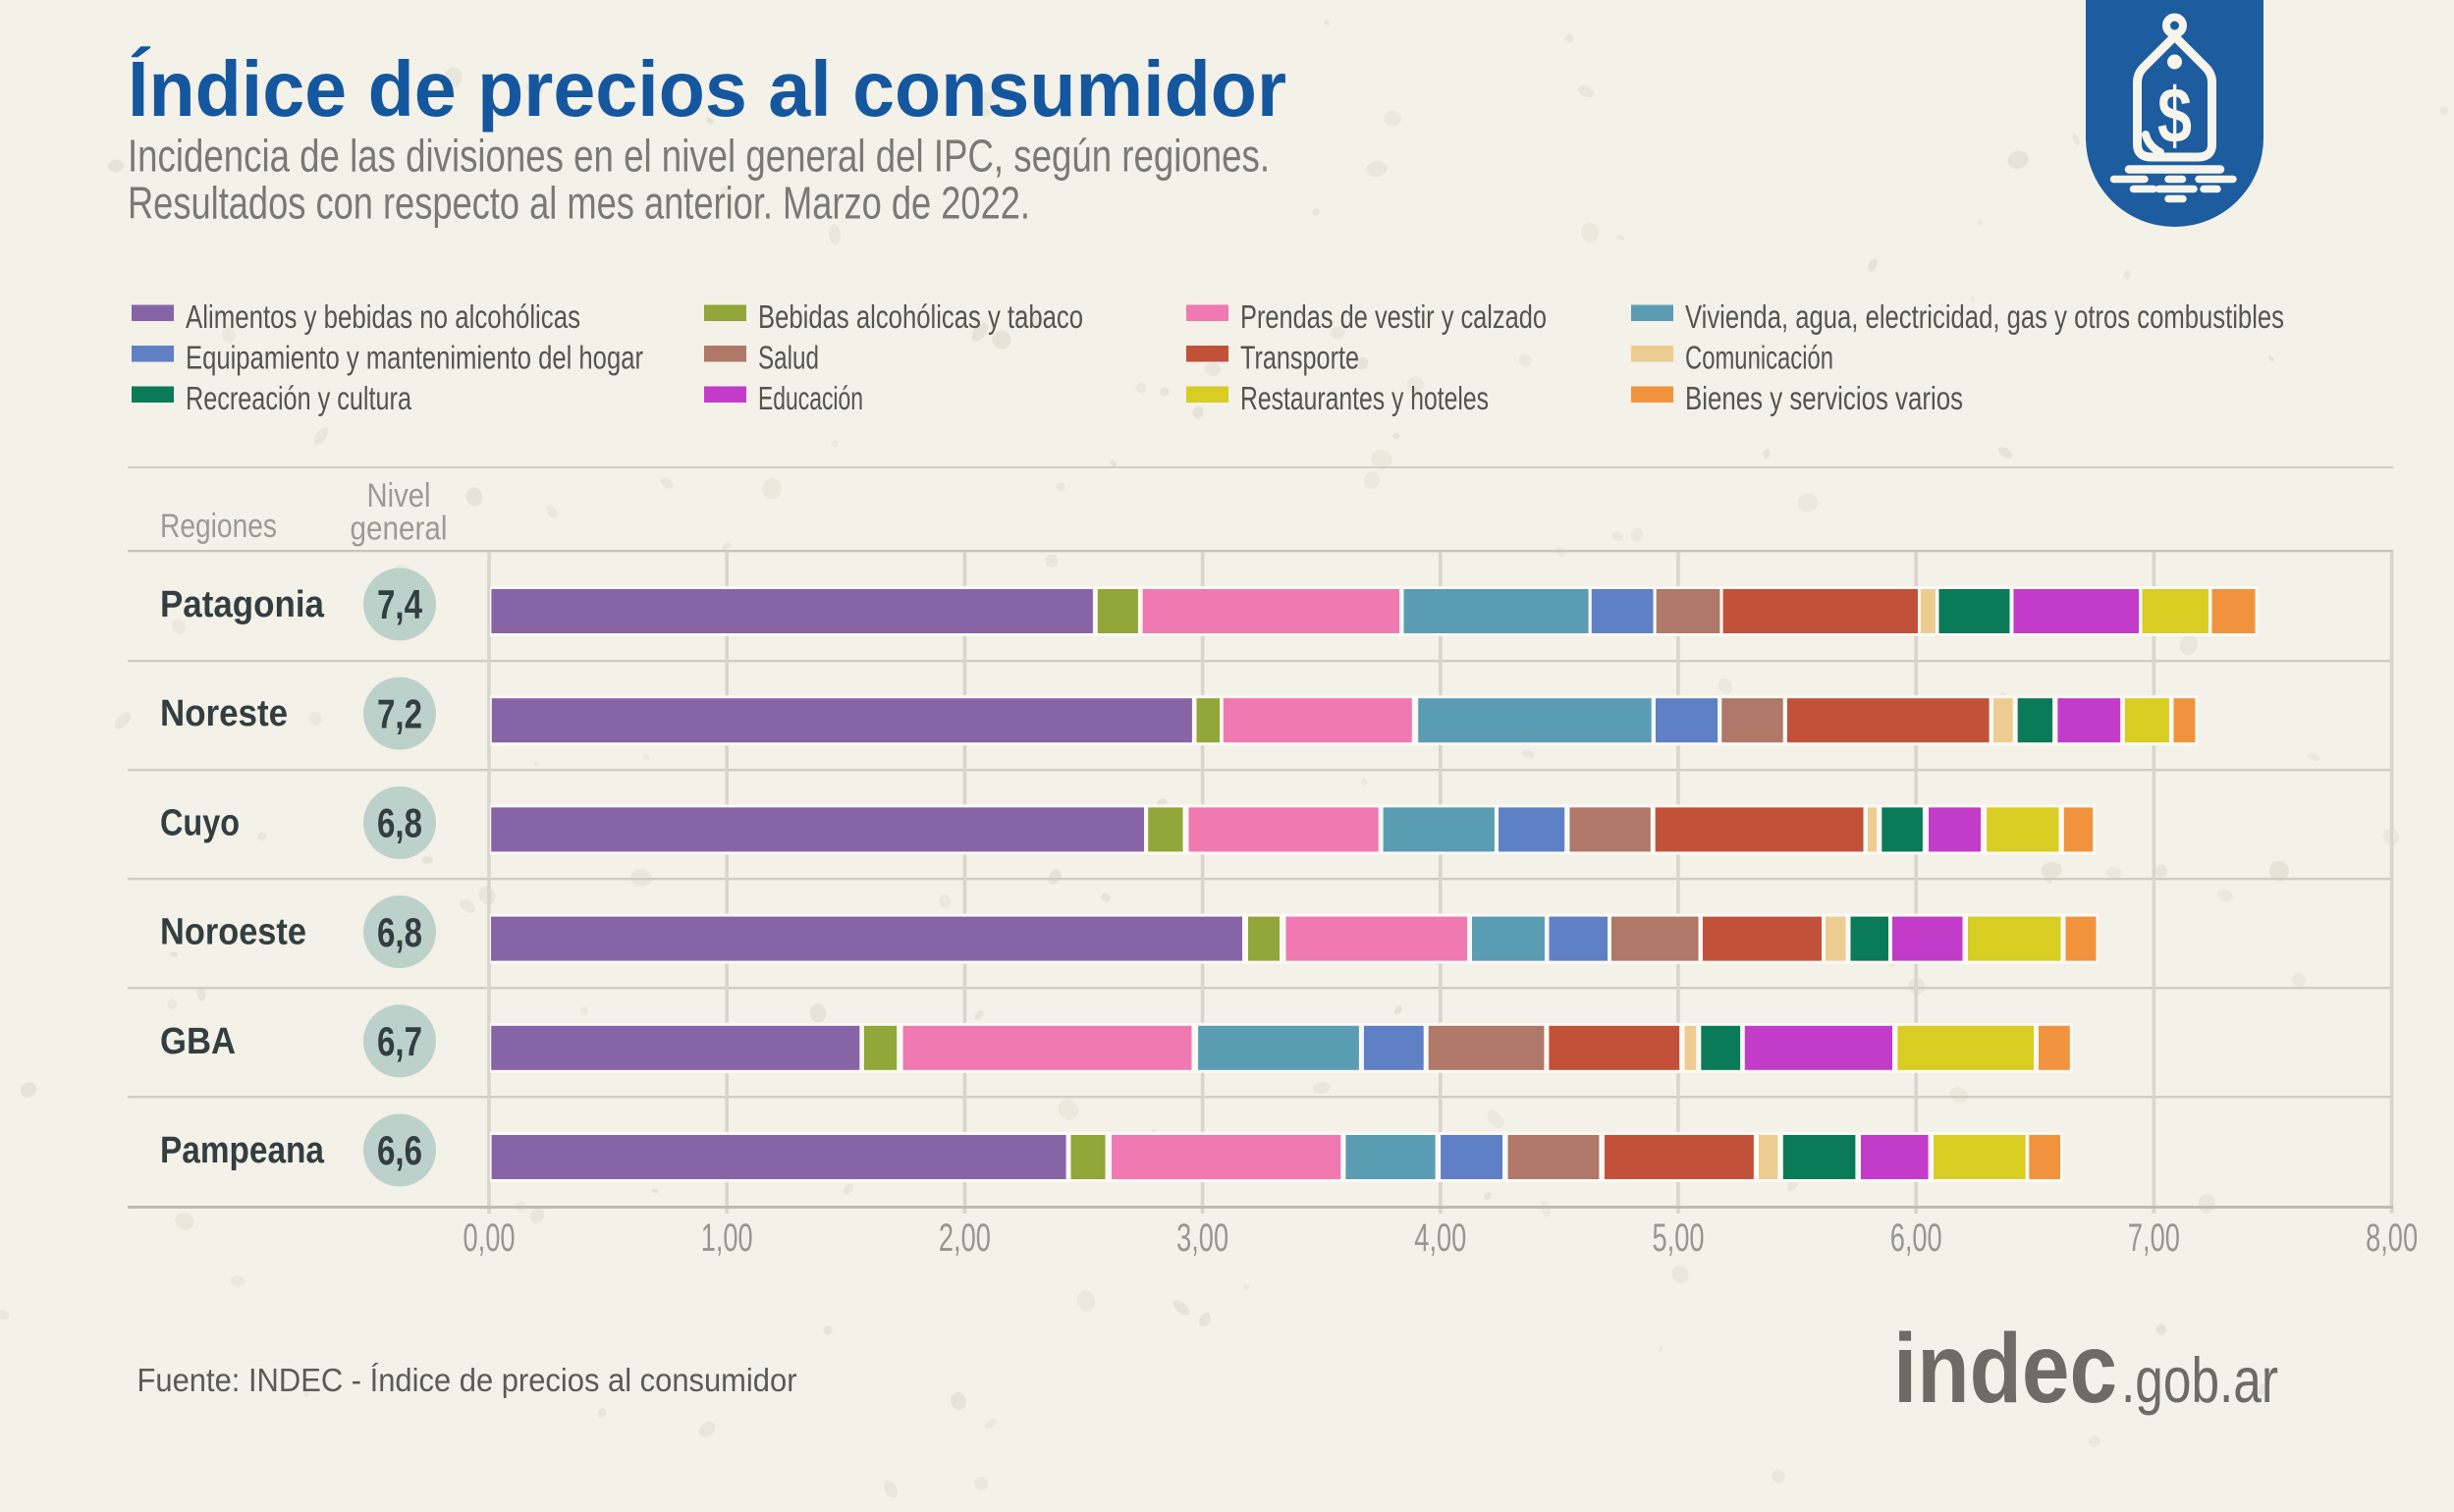 This screenshot has width=2454, height=1512. I want to click on svg-text: Prendas de vestir y calzado, so click(1393, 317).